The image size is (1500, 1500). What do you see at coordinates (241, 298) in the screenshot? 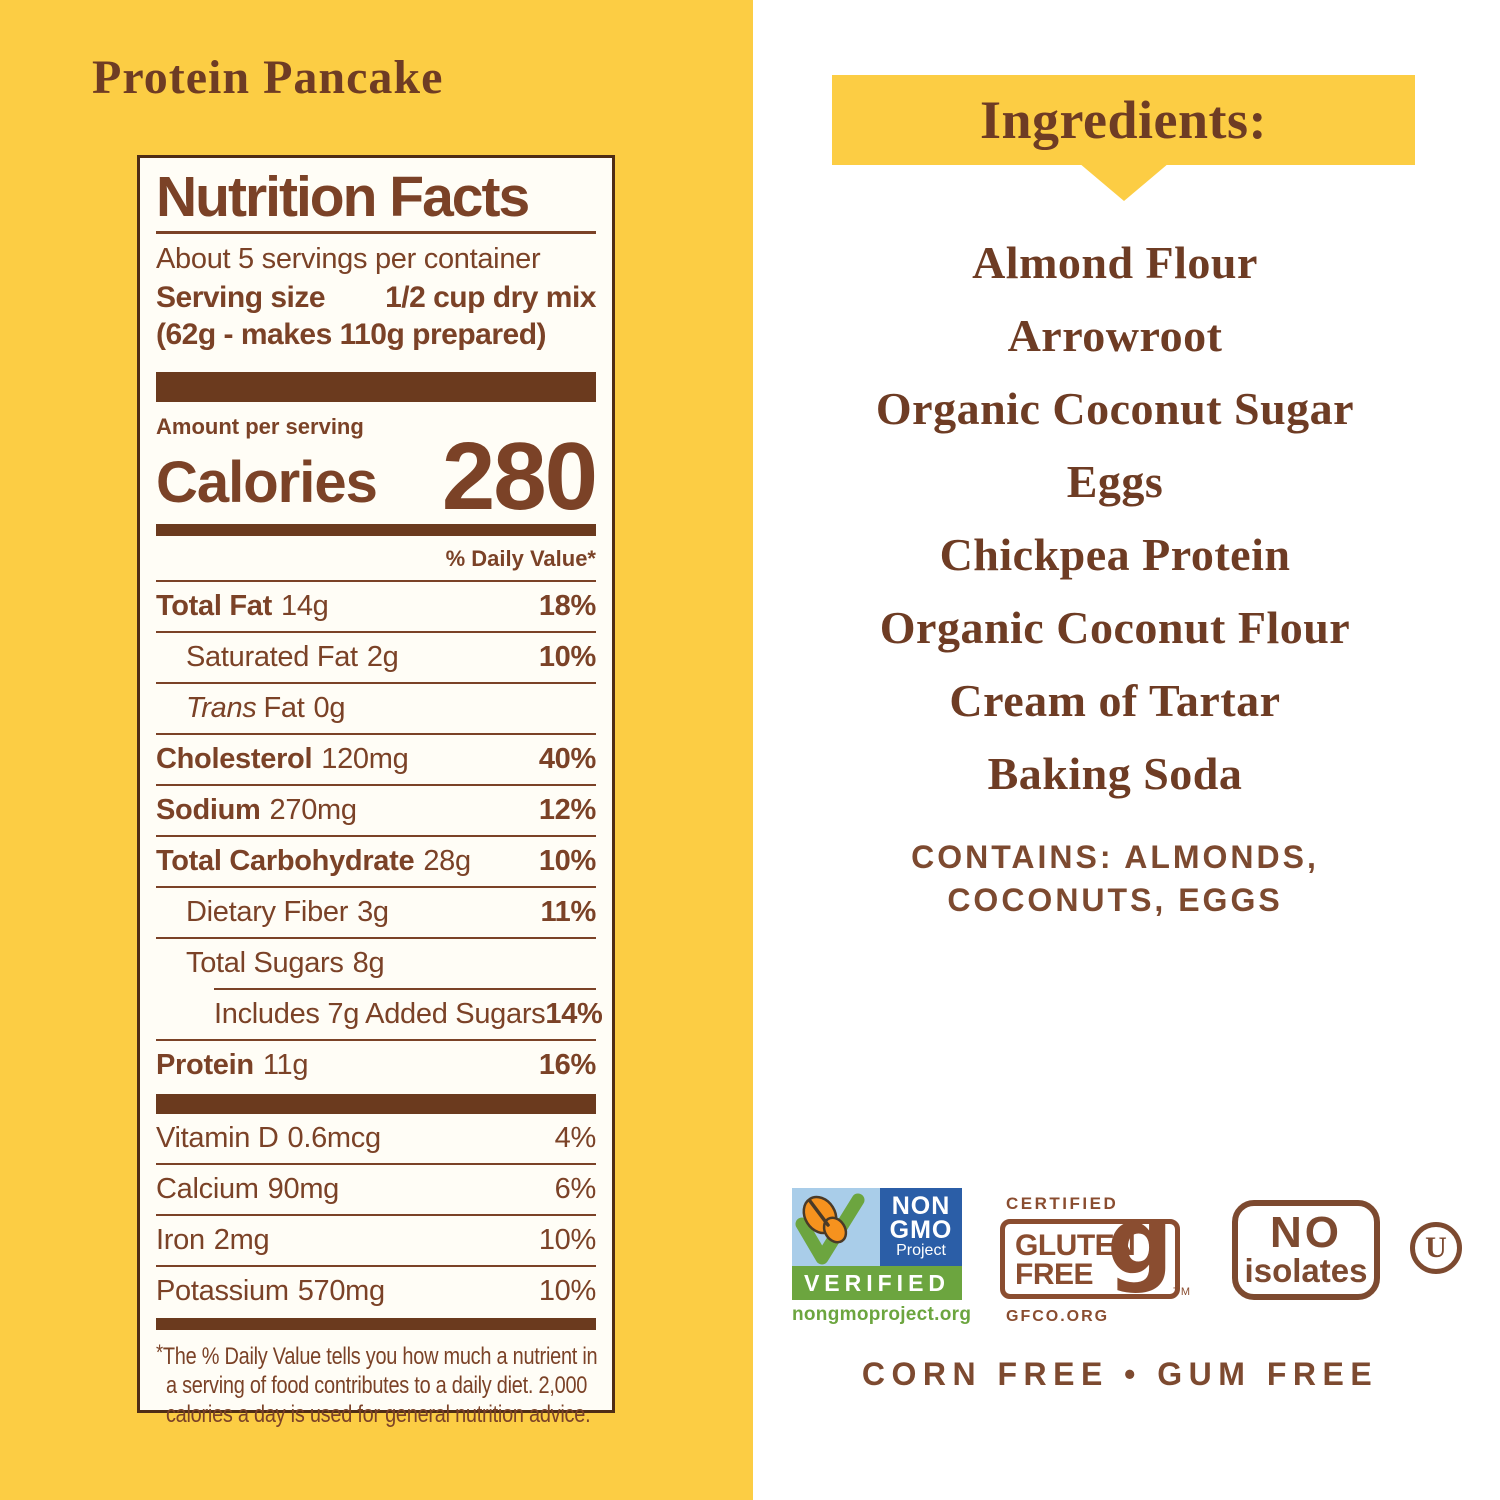
I see `serving-size-label: Serving size` at bounding box center [241, 298].